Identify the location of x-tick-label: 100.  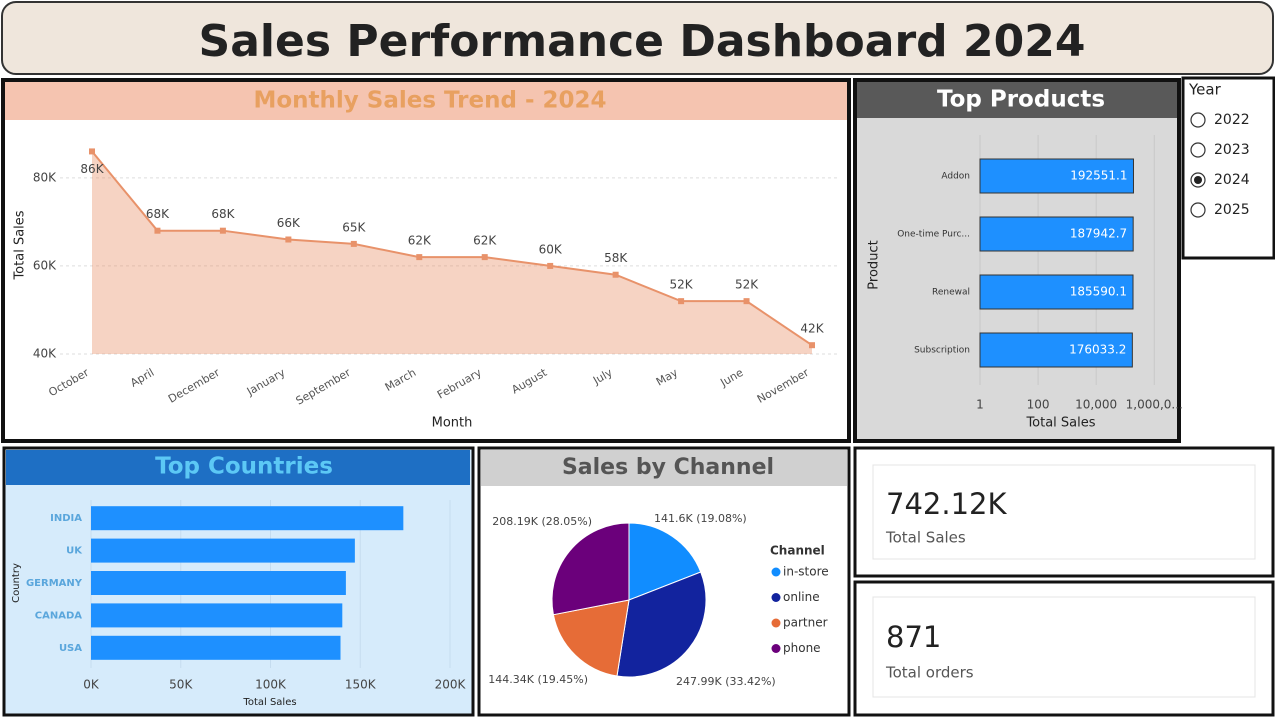
(1038, 405).